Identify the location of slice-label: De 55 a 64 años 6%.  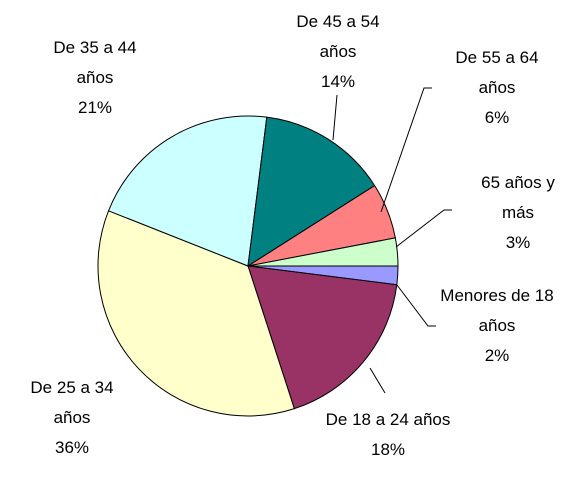
(497, 88).